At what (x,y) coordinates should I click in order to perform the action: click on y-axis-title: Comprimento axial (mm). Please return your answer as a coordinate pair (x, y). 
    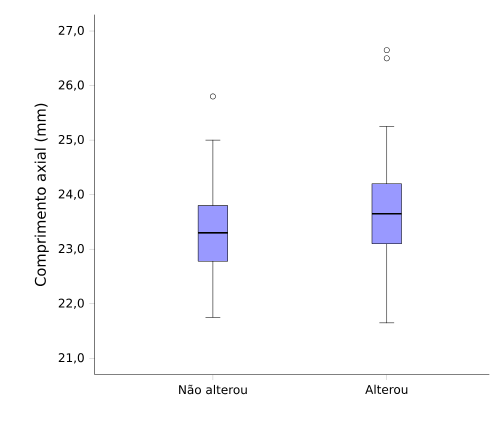
    Looking at the image, I should click on (41, 195).